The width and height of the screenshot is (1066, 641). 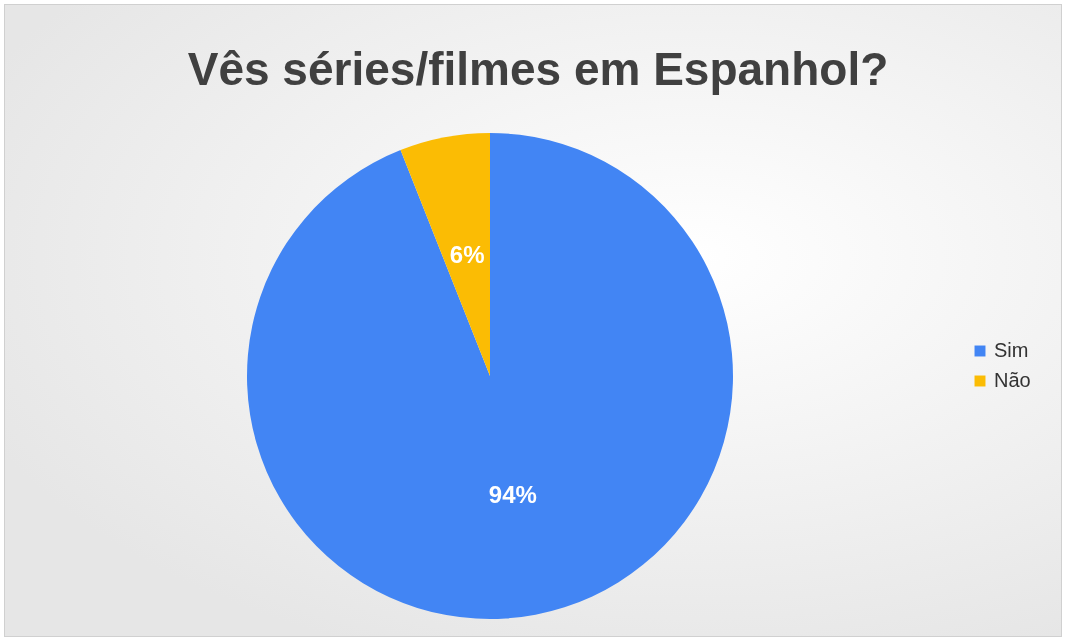 What do you see at coordinates (467, 255) in the screenshot?
I see `data-label: 6%` at bounding box center [467, 255].